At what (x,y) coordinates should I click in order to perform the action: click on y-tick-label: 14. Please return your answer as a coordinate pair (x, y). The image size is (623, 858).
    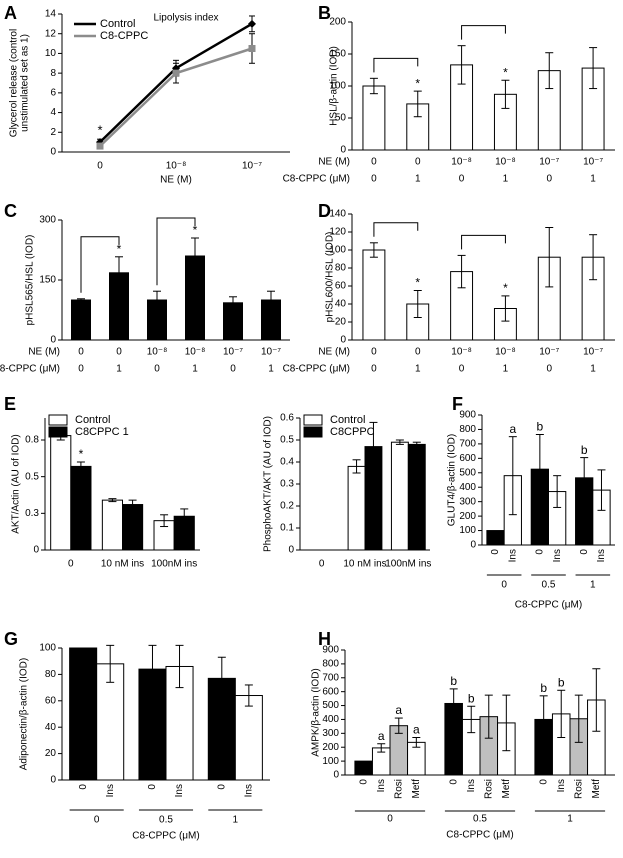
    Looking at the image, I should click on (51, 14).